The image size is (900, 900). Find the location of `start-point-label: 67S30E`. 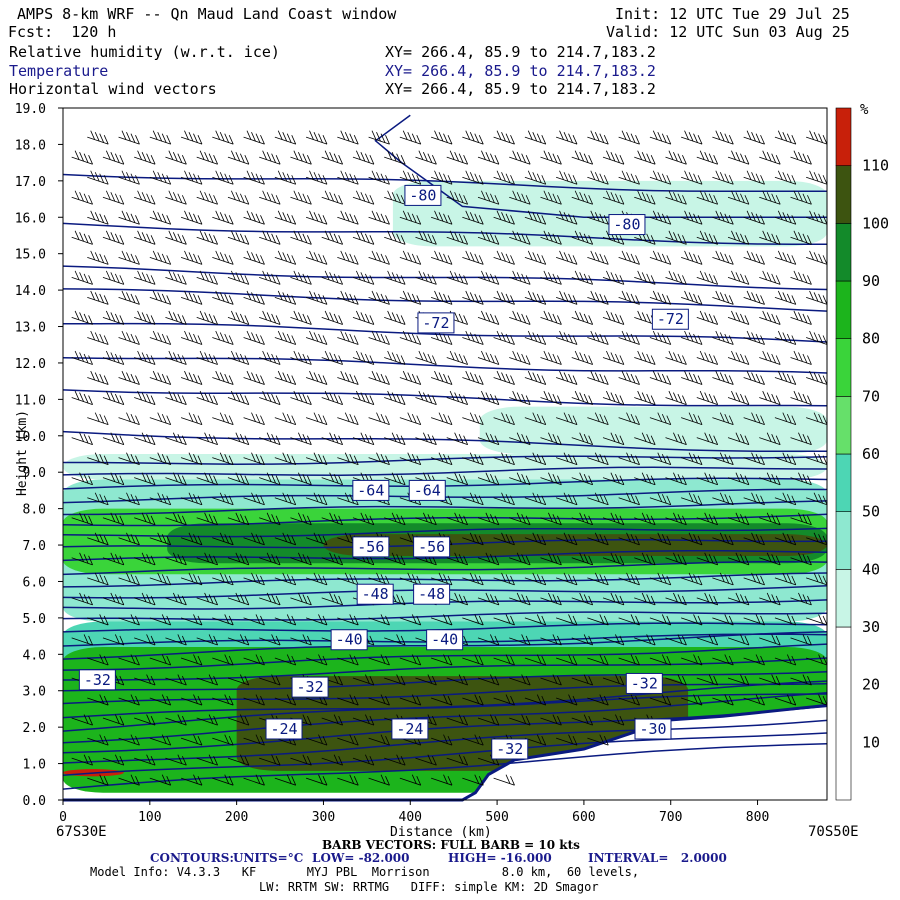

start-point-label: 67S30E is located at coordinates (81, 832).